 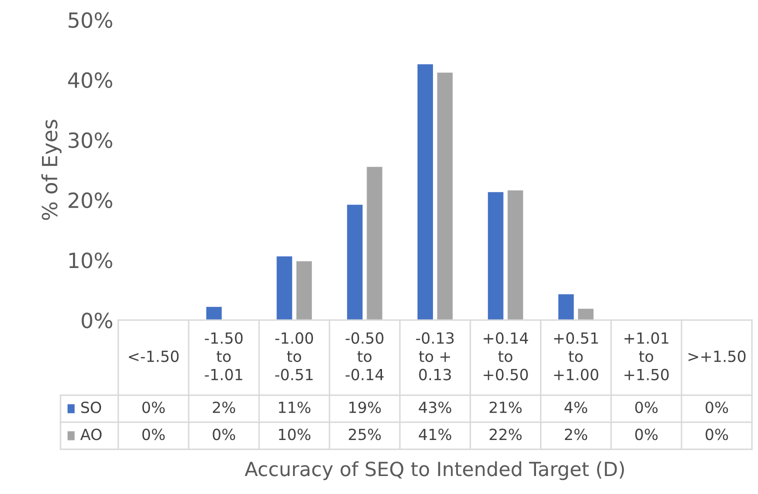 What do you see at coordinates (435, 356) in the screenshot?
I see `x-tick-label: -0.13 to + 0.13` at bounding box center [435, 356].